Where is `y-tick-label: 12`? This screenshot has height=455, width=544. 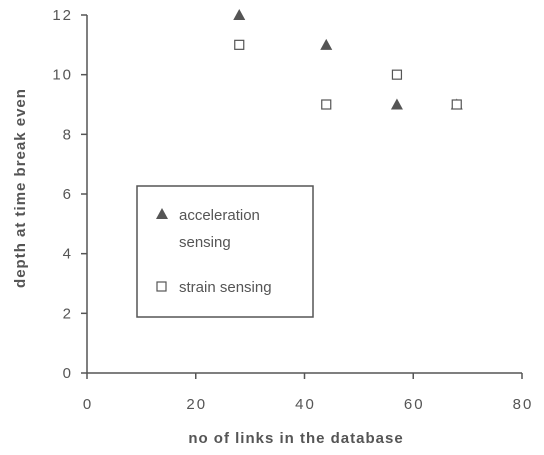
y-tick-label: 12 is located at coordinates (62, 15).